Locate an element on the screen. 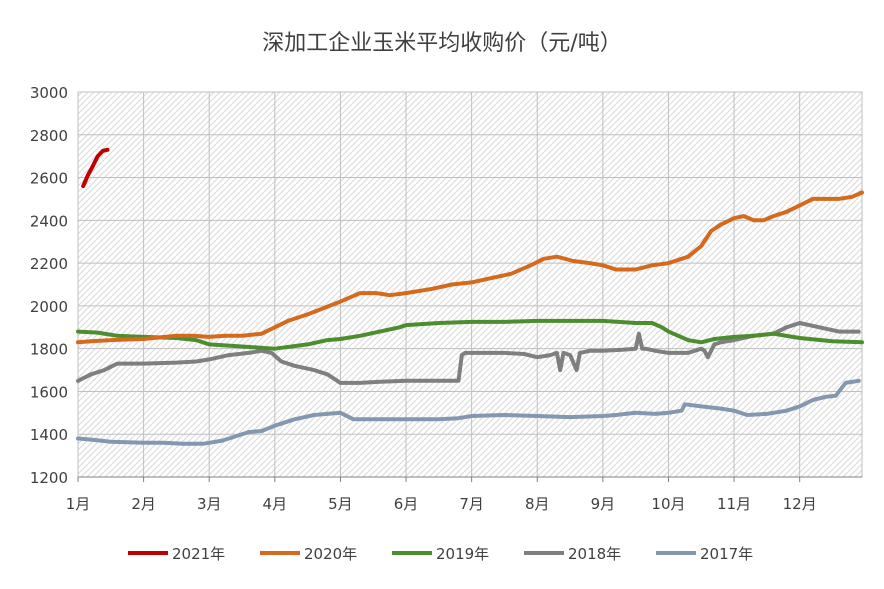 This screenshot has height=589, width=884. x-tick-label: 2月 is located at coordinates (143, 504).